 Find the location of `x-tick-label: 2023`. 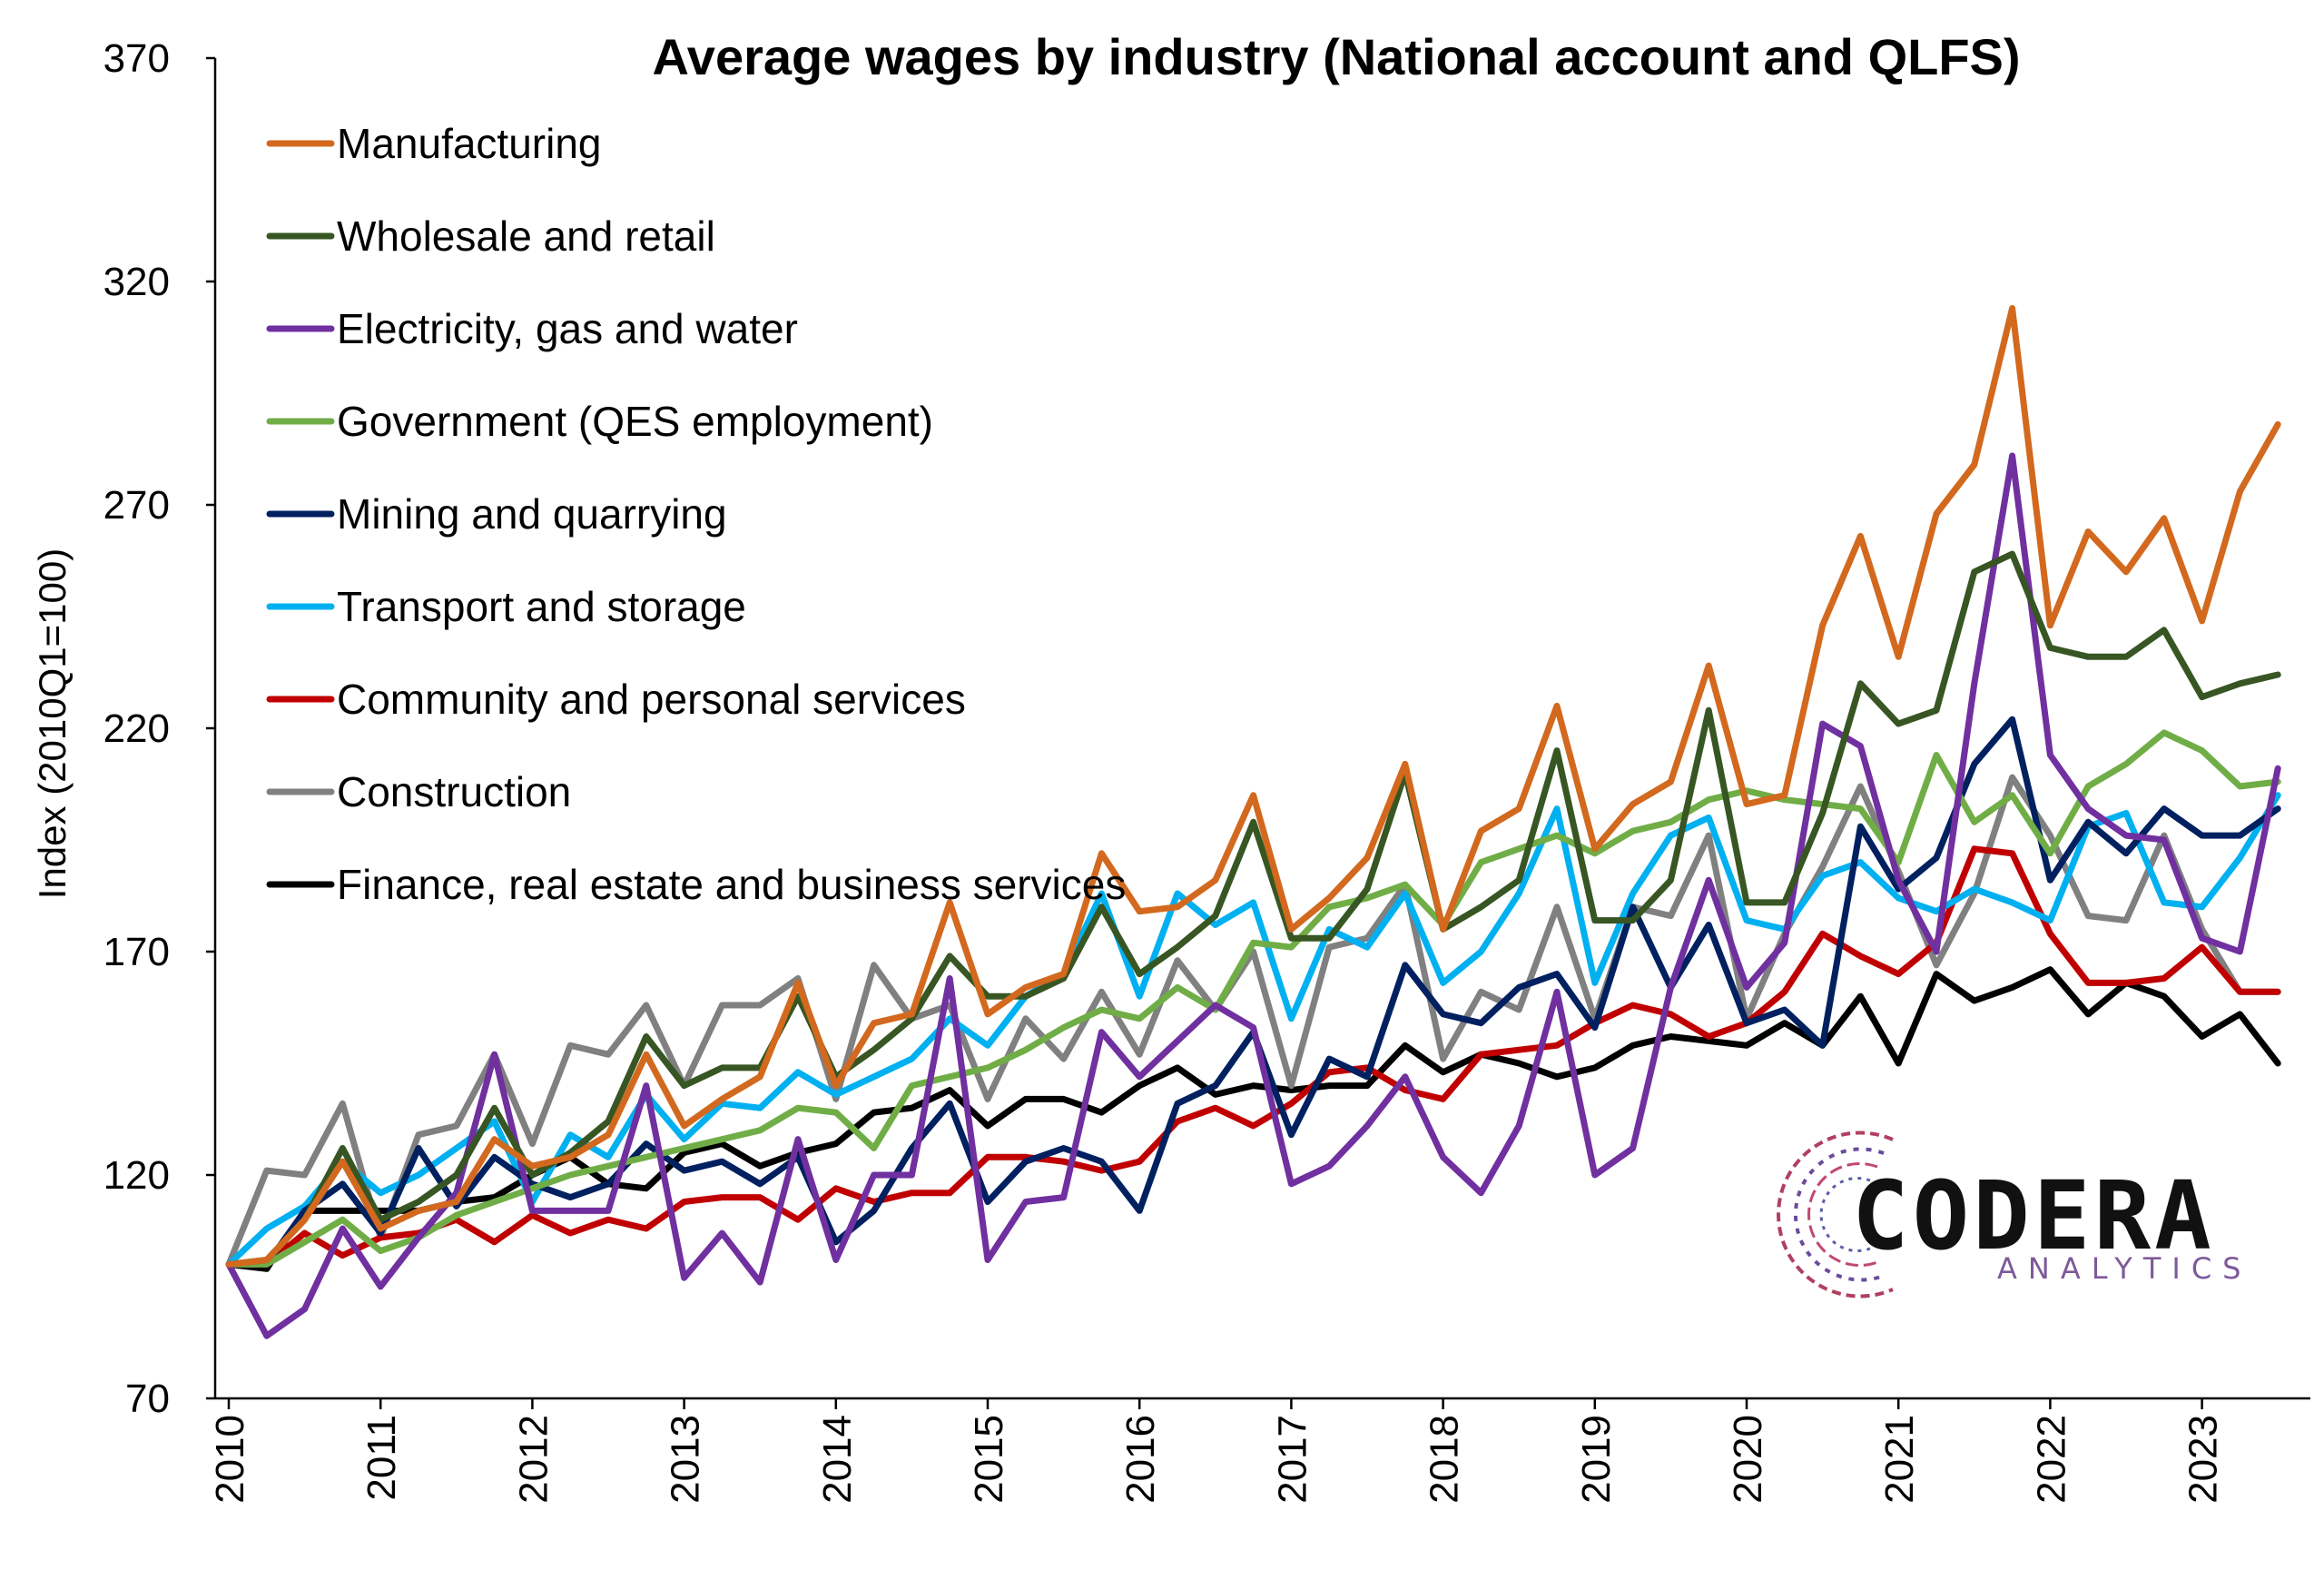

x-tick-label: 2023 is located at coordinates (2203, 1459).